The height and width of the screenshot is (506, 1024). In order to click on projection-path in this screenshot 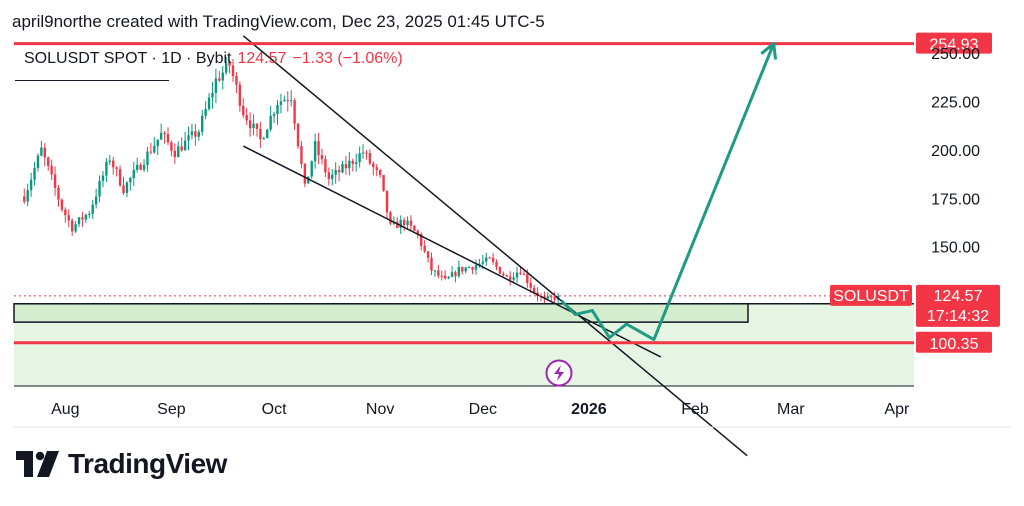, I will do `click(668, 192)`.